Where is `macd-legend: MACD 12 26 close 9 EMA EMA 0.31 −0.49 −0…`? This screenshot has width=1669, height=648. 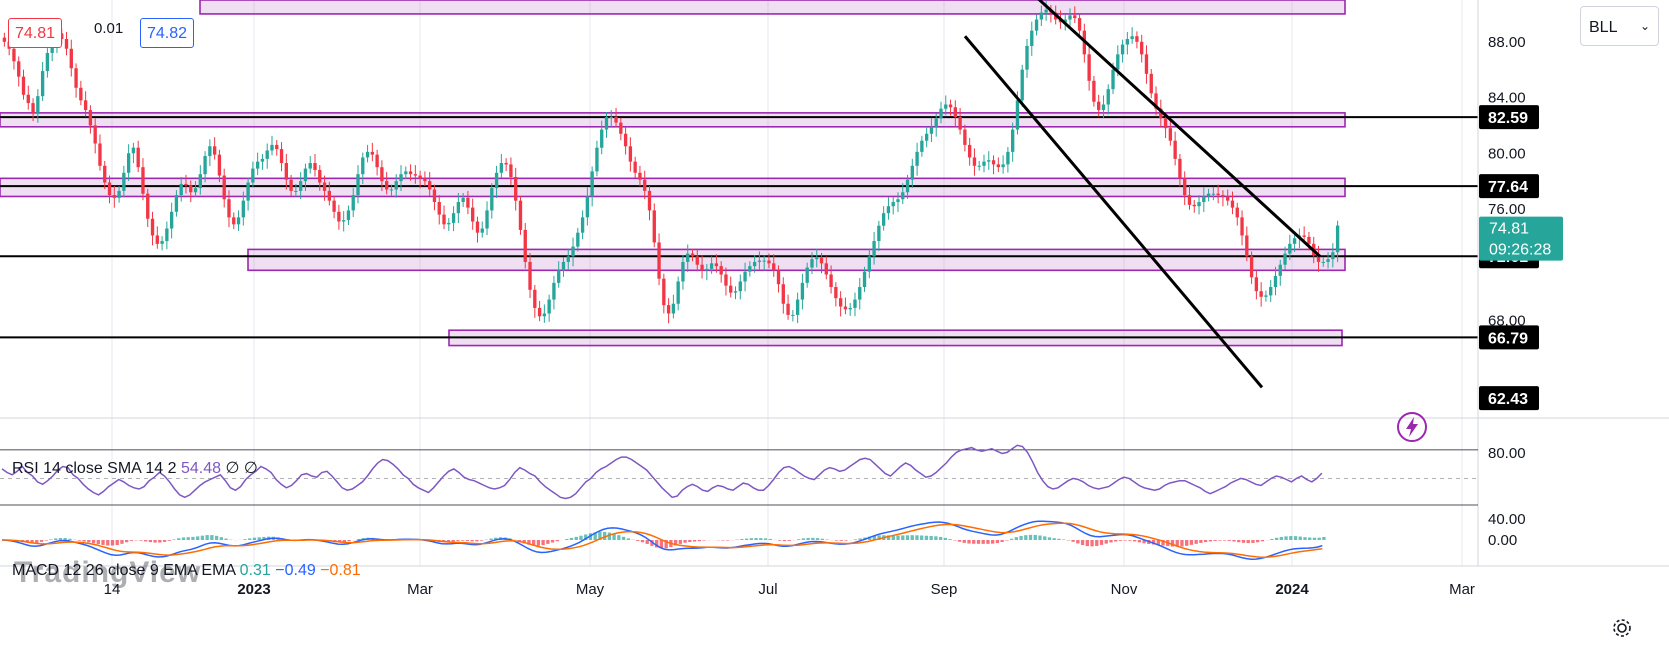 macd-legend: MACD 12 26 close 9 EMA EMA 0.31 −0.49 −0… is located at coordinates (186, 571).